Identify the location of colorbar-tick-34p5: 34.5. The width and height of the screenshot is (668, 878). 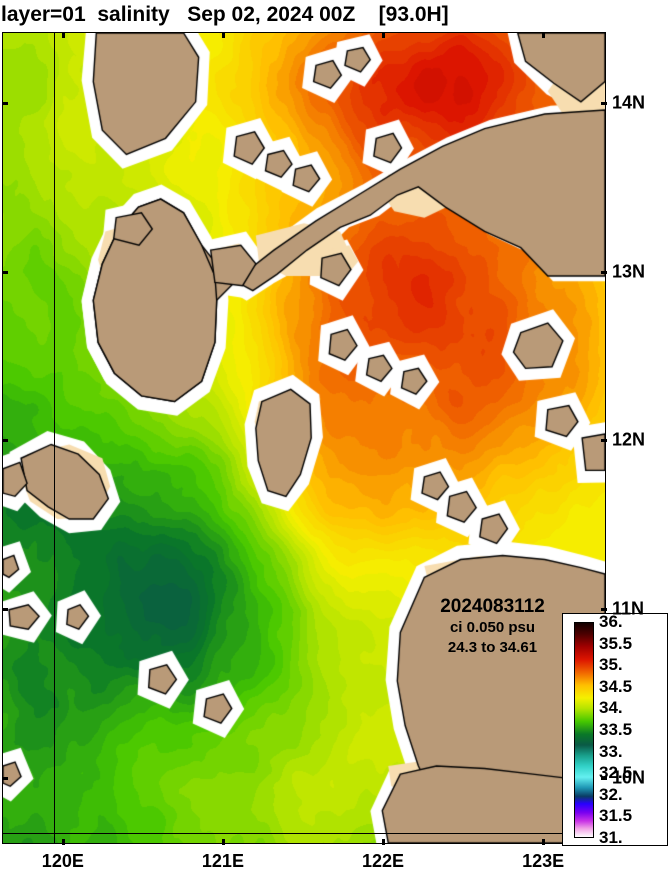
(616, 686).